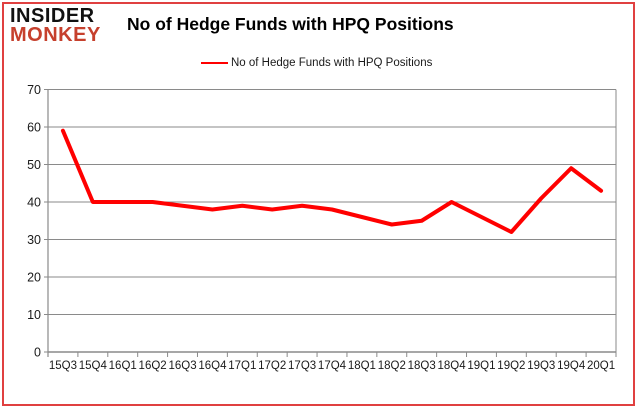 The width and height of the screenshot is (637, 408). Describe the element at coordinates (34, 240) in the screenshot. I see `y-axis-tick-label: 30` at that location.